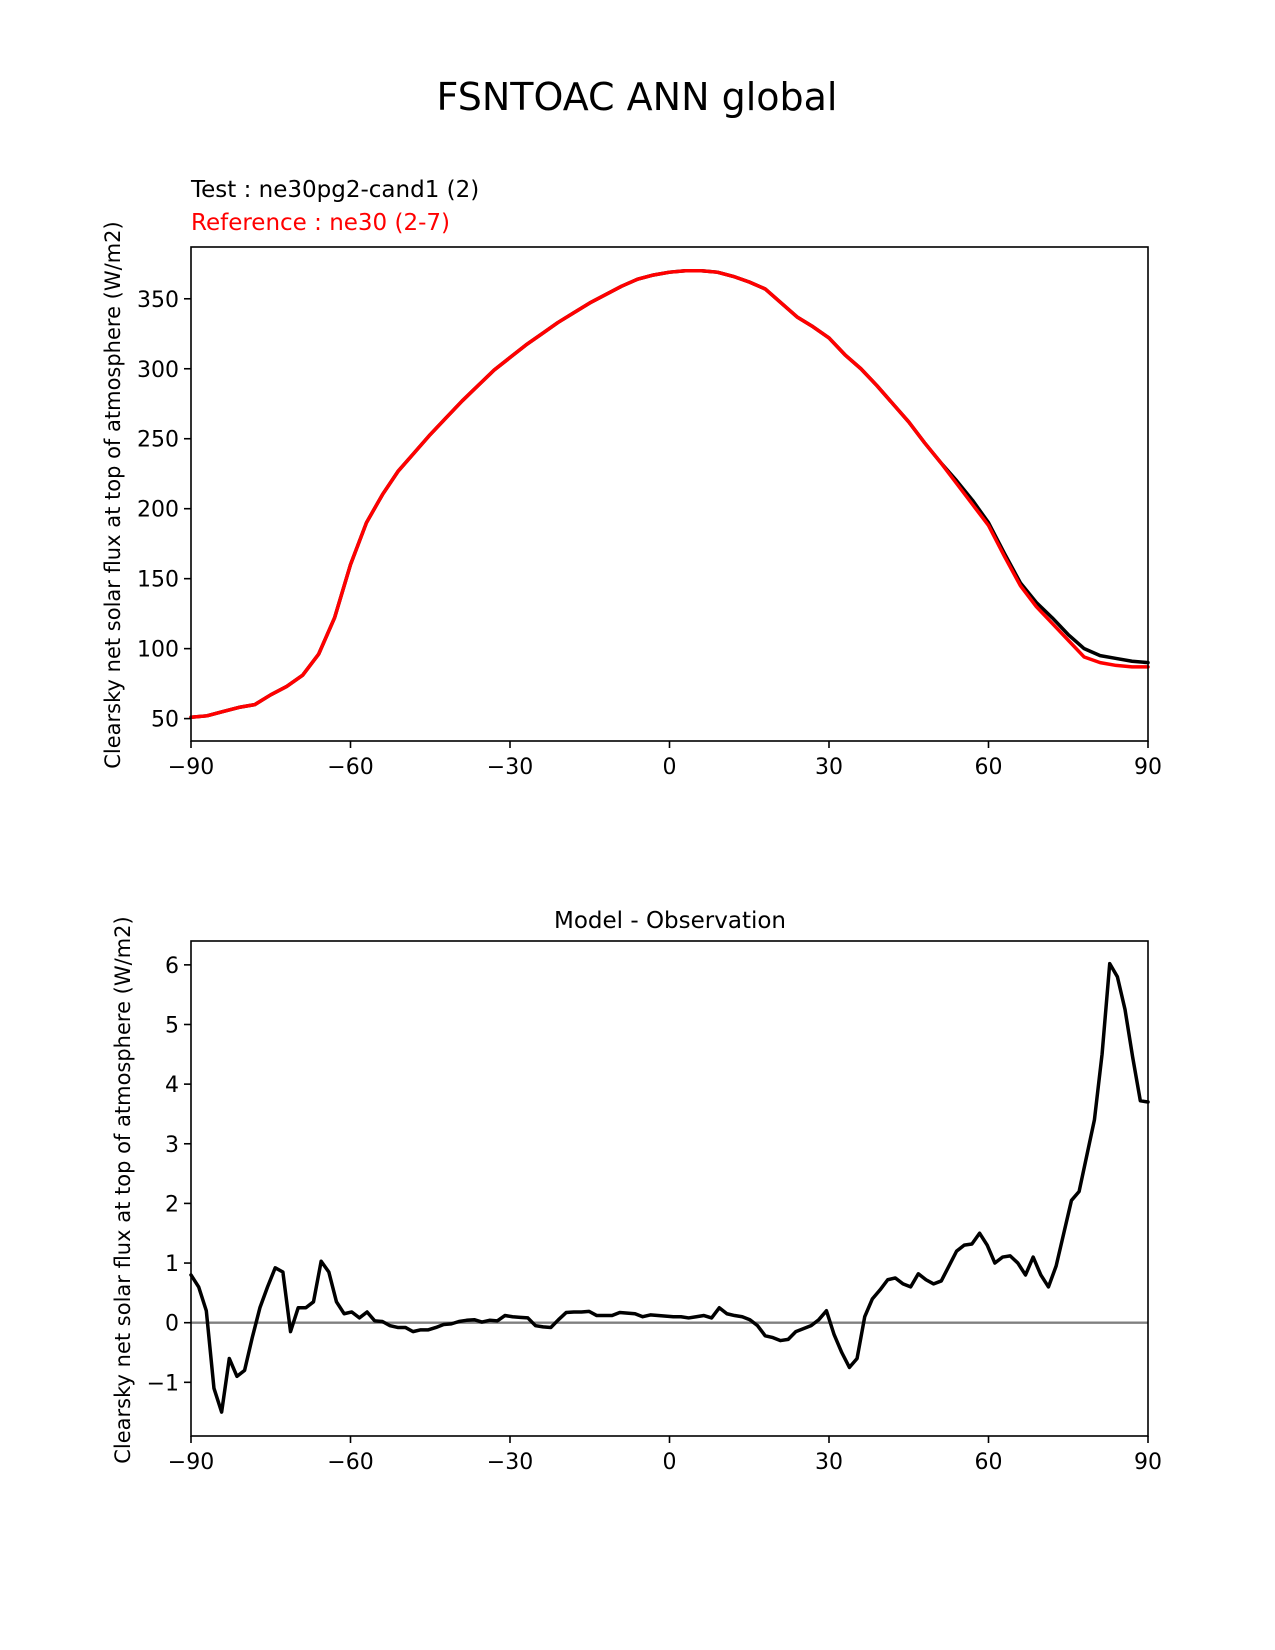 The width and height of the screenshot is (1275, 1650). What do you see at coordinates (158, 370) in the screenshot?
I see `y-tick-label: 300` at bounding box center [158, 370].